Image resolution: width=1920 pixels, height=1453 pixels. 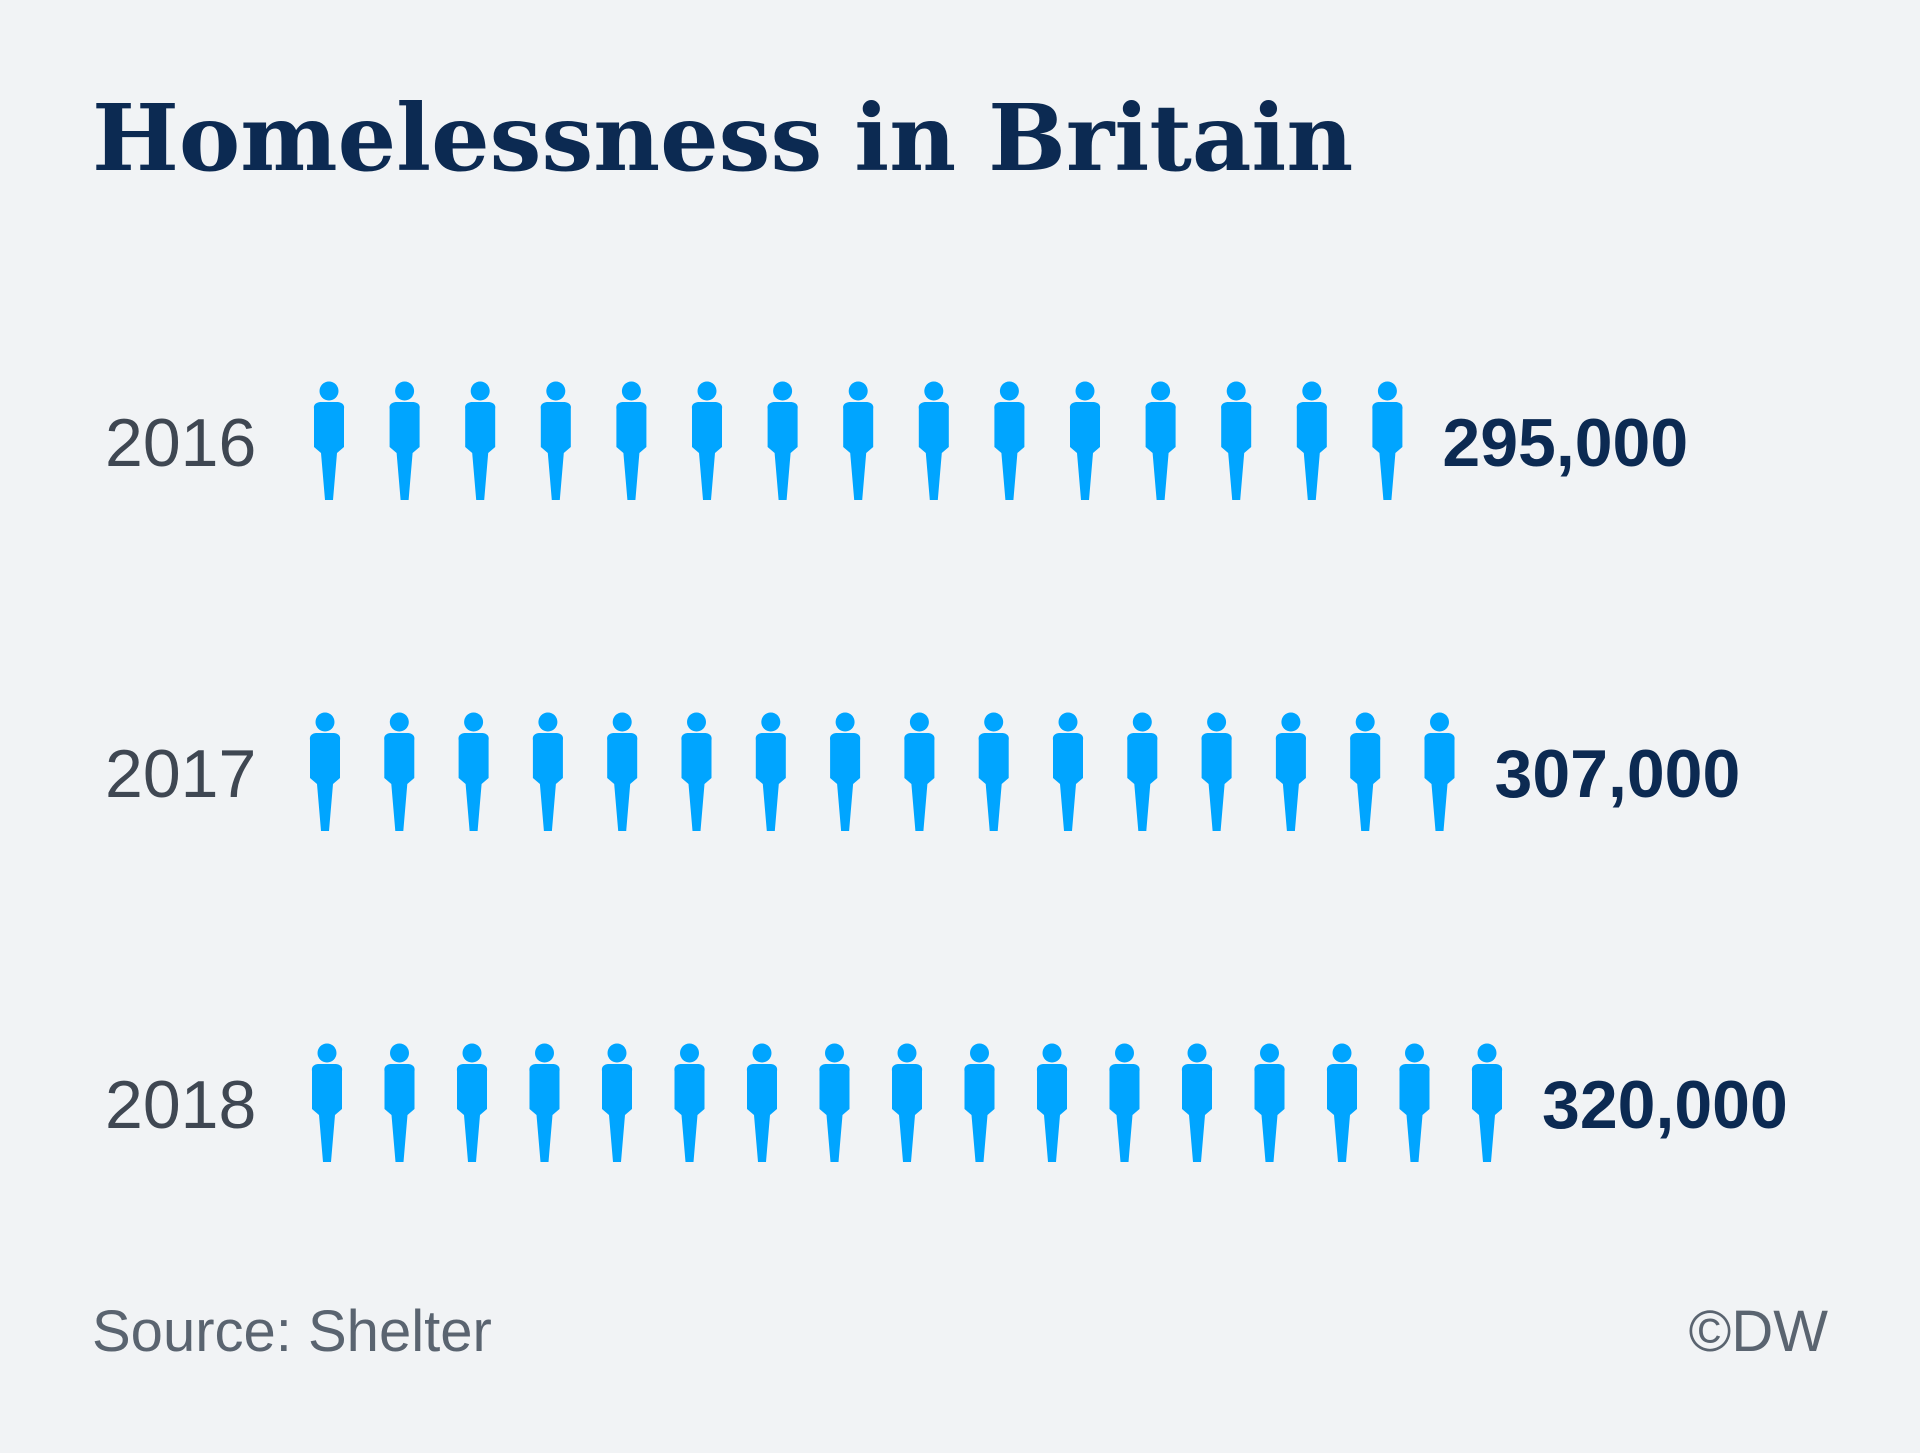 I want to click on value-label: 320,000, so click(x=1665, y=1105).